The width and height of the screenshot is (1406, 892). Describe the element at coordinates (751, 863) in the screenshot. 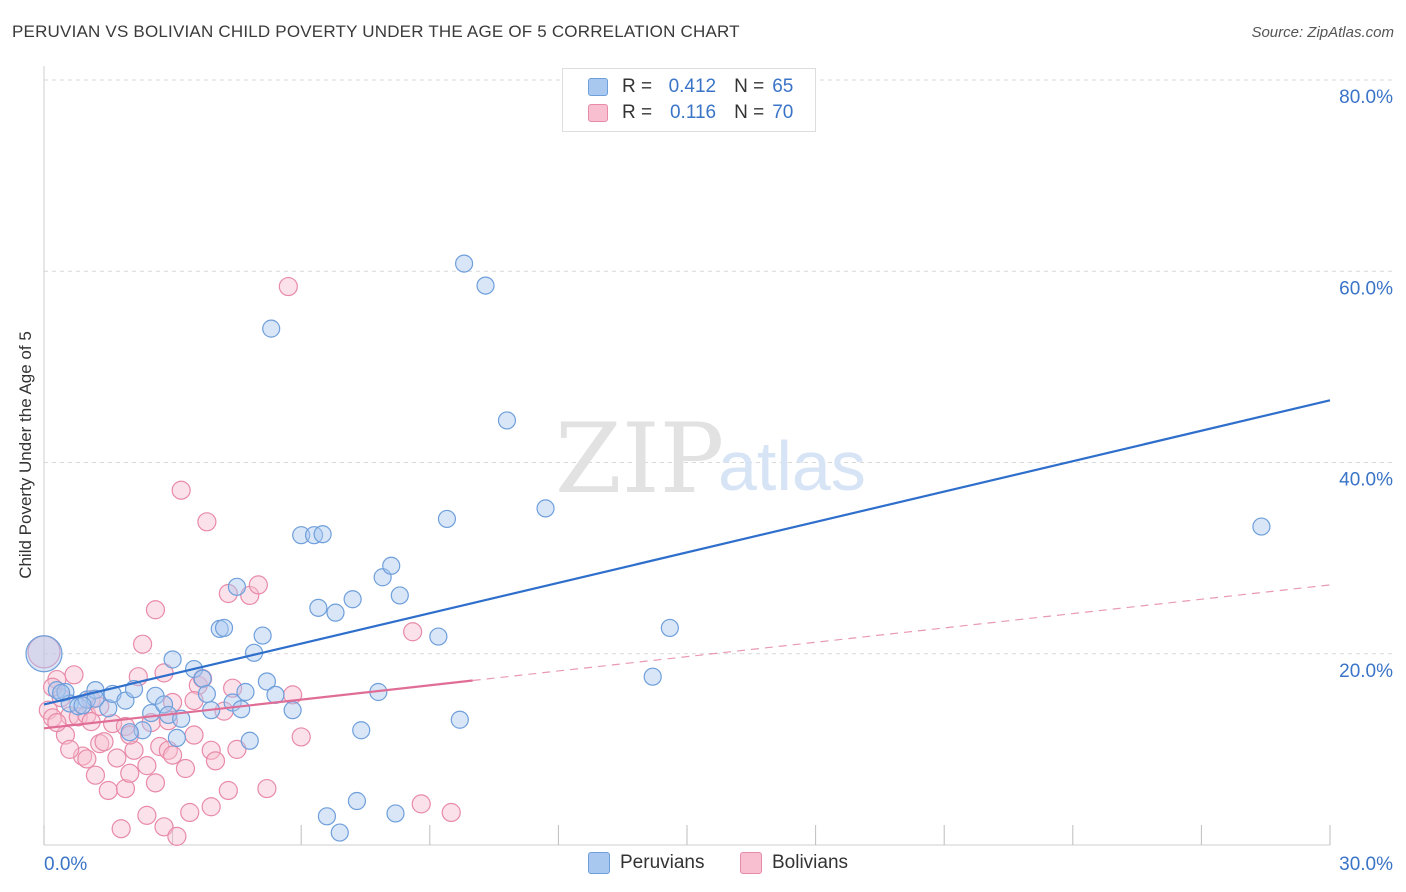

I see `bottom-legend-swatch-bolivians` at that location.